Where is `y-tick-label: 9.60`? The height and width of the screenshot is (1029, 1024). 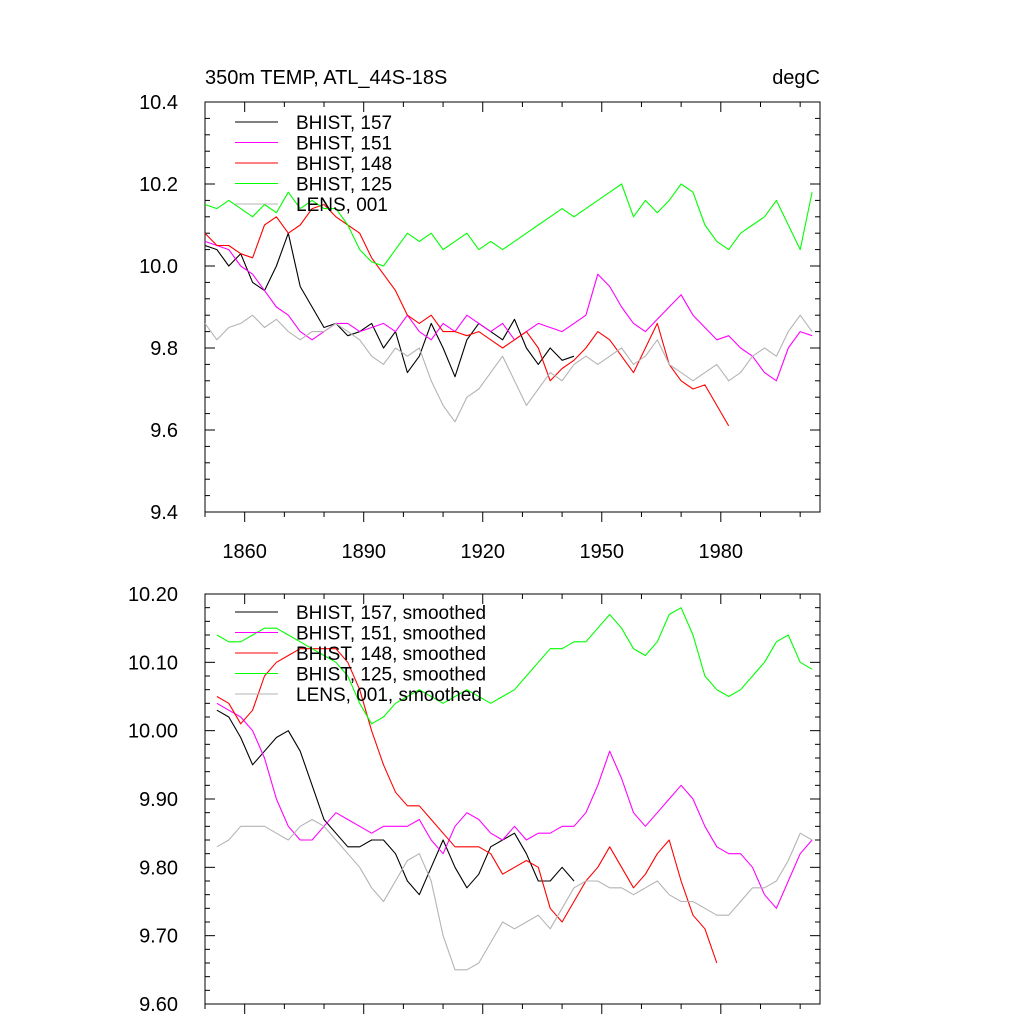 y-tick-label: 9.60 is located at coordinates (158, 1005).